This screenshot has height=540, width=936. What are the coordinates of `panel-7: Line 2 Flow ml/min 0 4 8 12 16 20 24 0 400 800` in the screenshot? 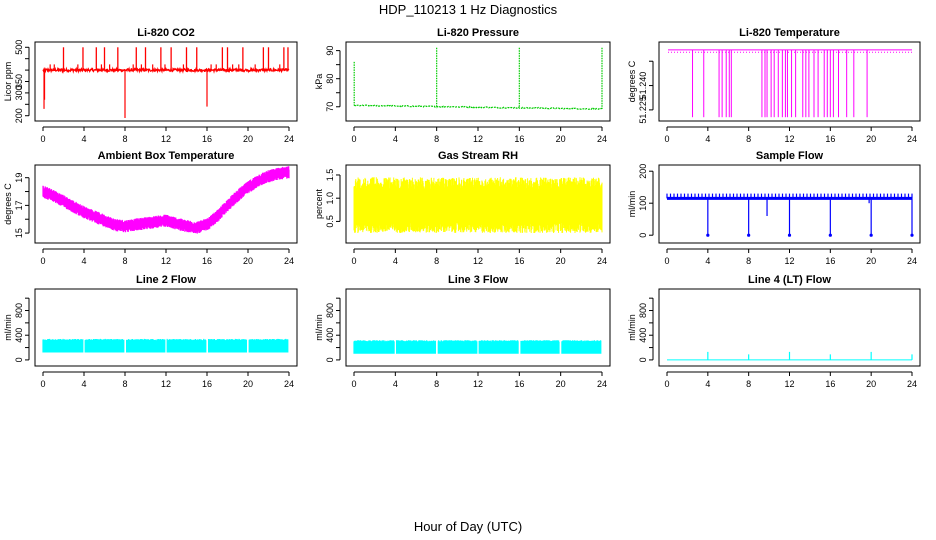 It's located at (150, 331).